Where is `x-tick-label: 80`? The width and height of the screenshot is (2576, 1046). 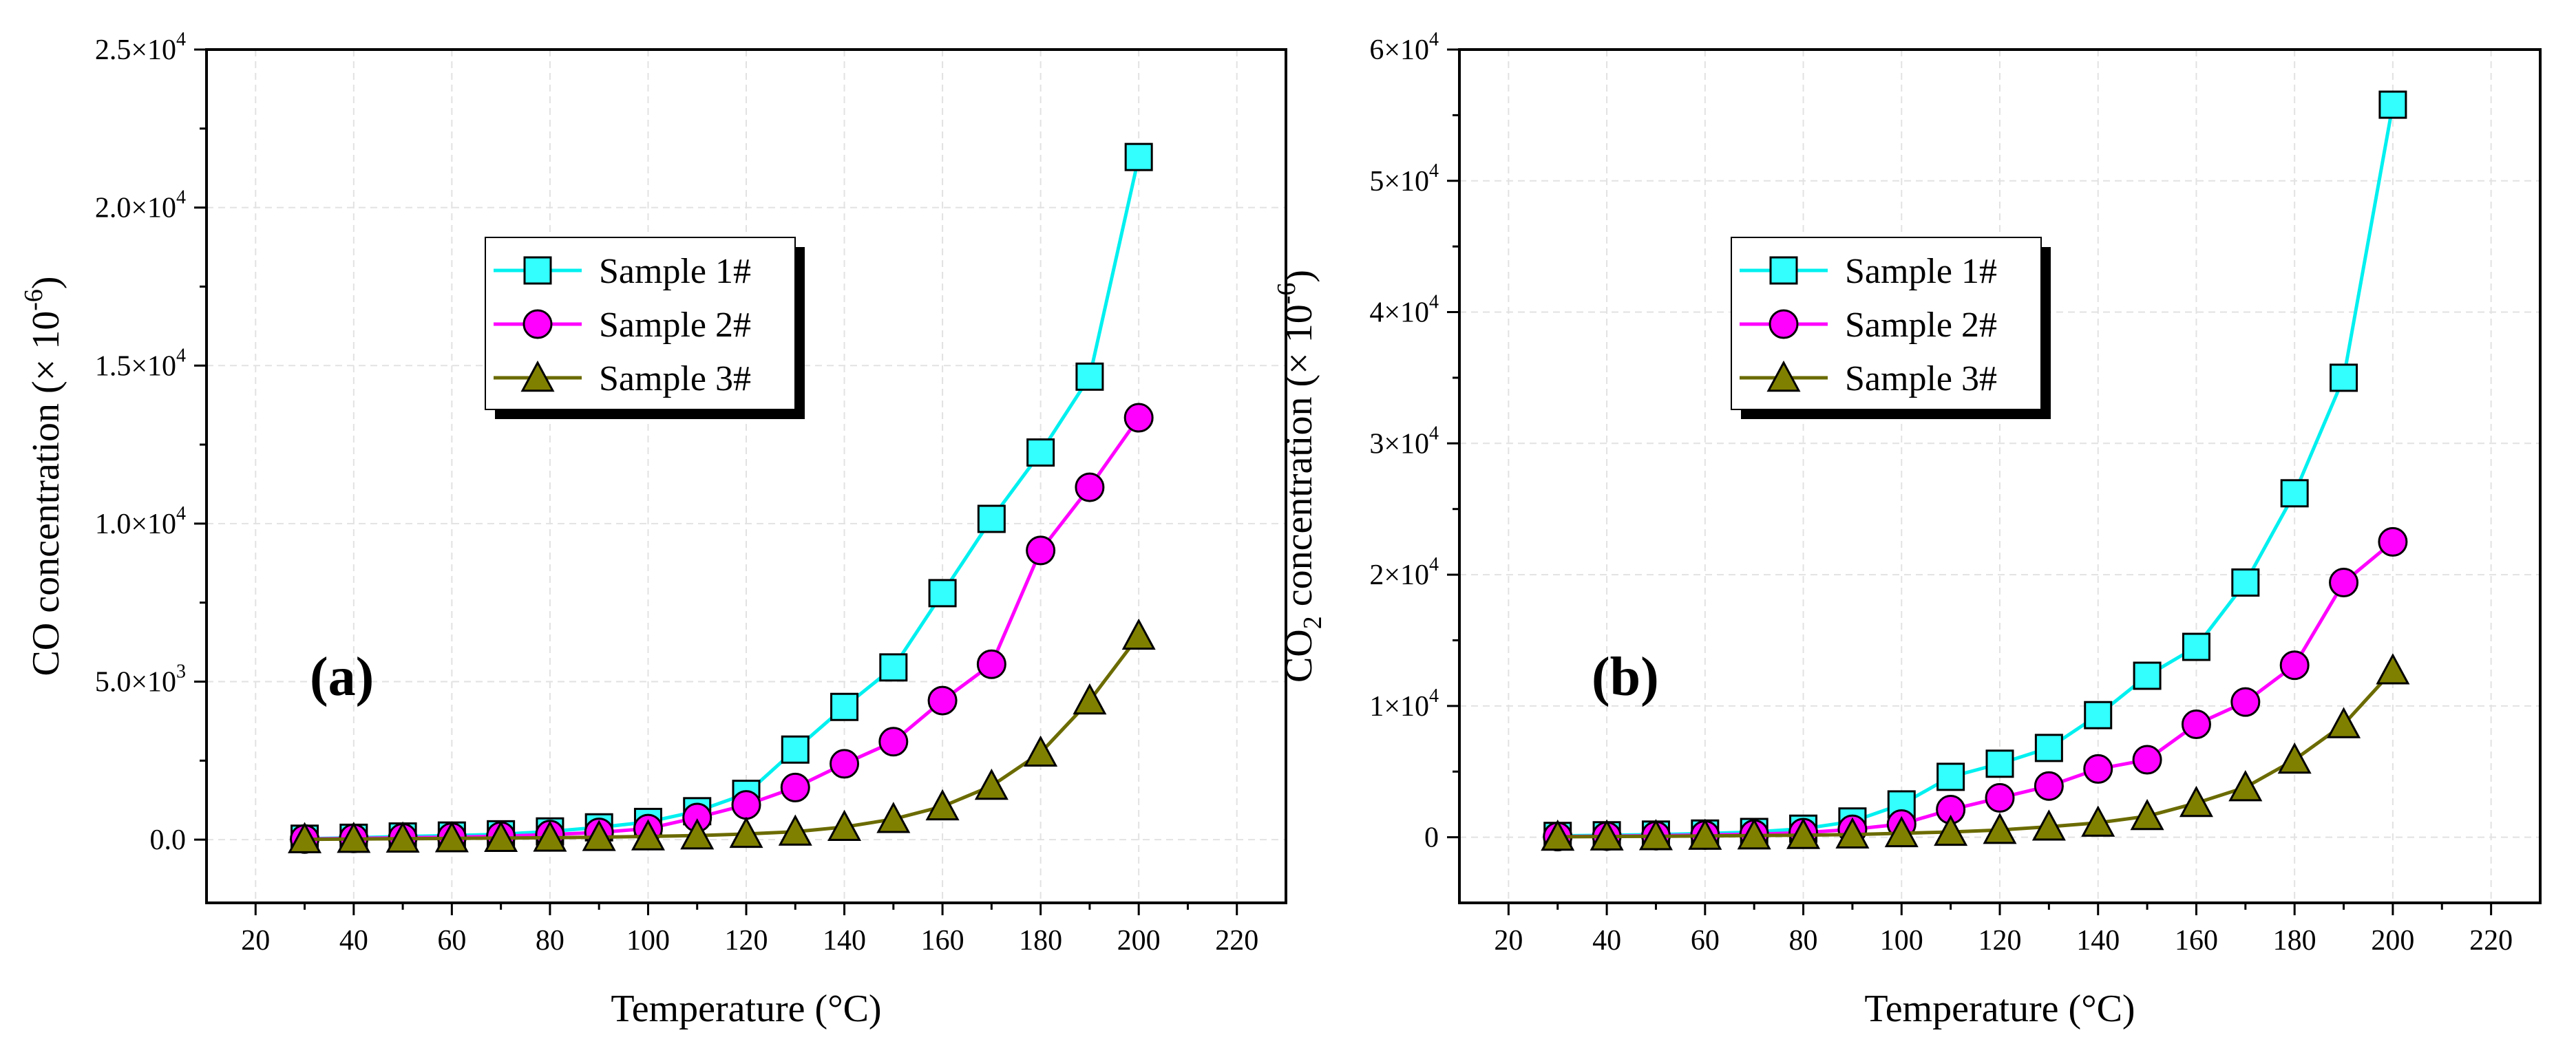
x-tick-label: 80 is located at coordinates (1804, 941).